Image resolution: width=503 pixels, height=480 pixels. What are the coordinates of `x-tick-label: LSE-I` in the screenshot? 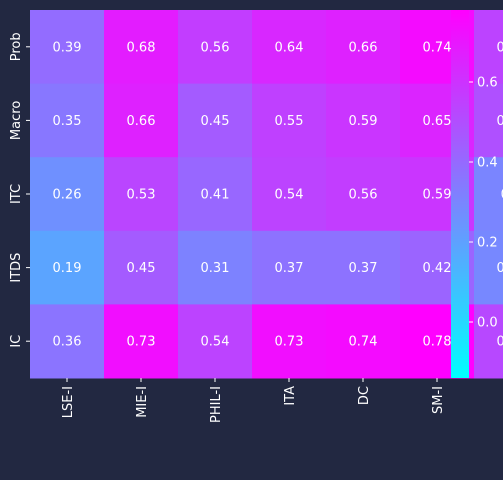 It's located at (68, 402).